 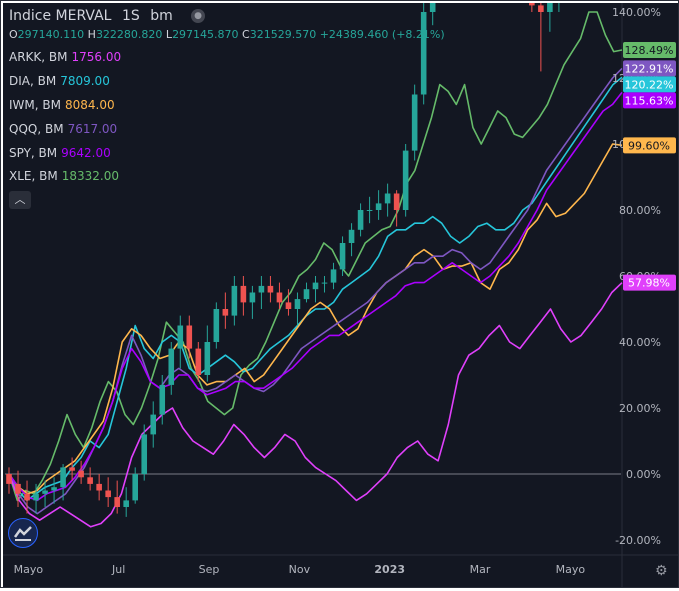 What do you see at coordinates (118, 569) in the screenshot?
I see `x-tick-label: Jul` at bounding box center [118, 569].